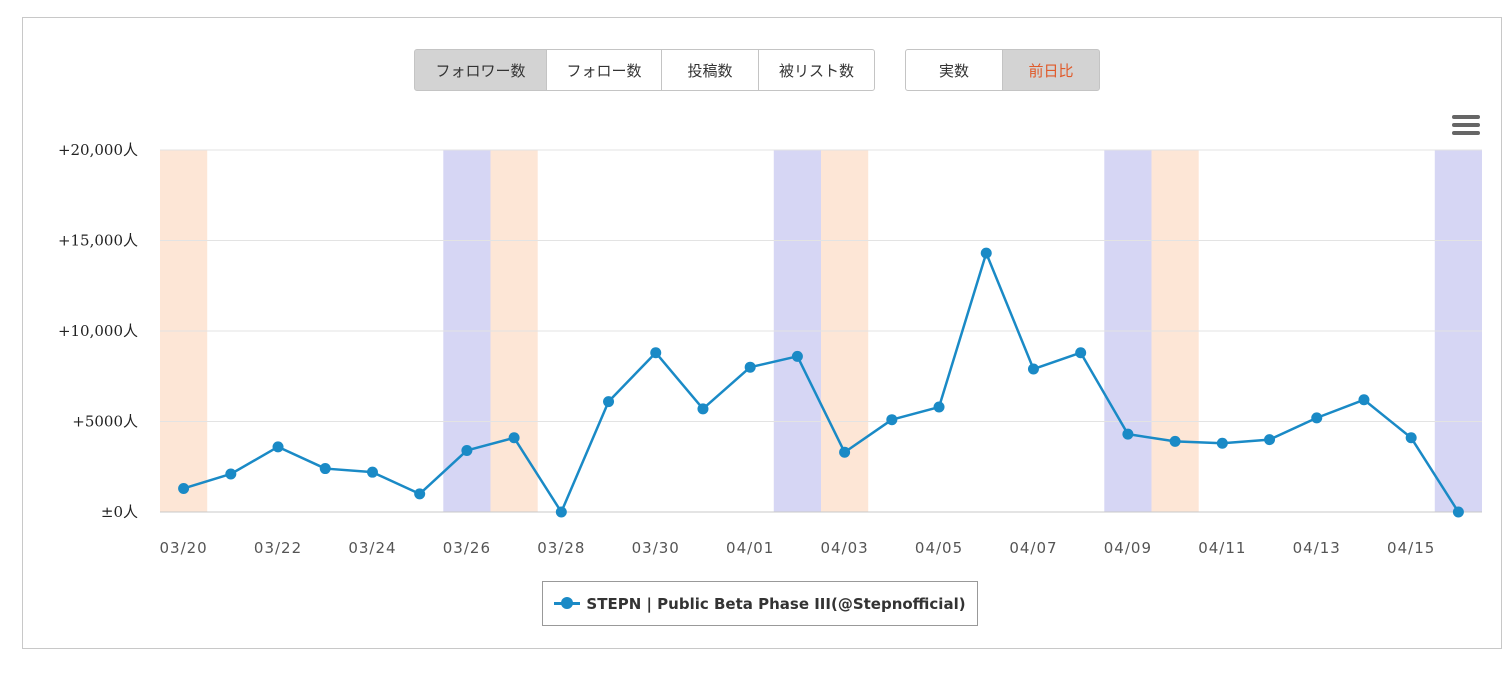 The height and width of the screenshot is (680, 1511). Describe the element at coordinates (710, 70) in the screenshot. I see `posts-button: 投稿数` at that location.